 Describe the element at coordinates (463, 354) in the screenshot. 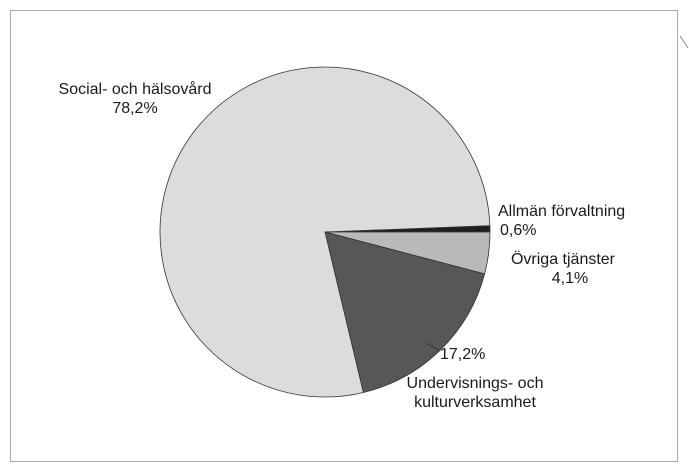

I see `value-label: 17,2%` at that location.